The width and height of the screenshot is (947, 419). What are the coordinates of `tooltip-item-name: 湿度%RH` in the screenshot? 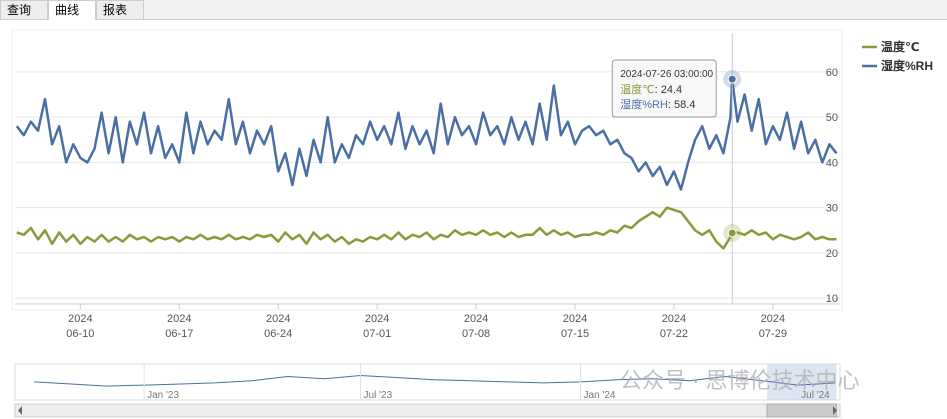 It's located at (644, 104).